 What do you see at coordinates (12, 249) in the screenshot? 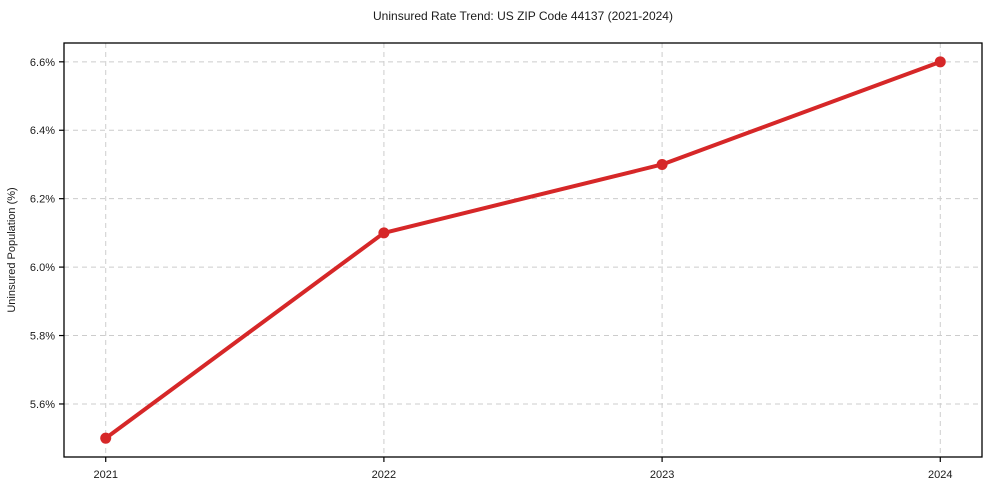
I see `y-axis-label: Uninsured Population (%)` at bounding box center [12, 249].